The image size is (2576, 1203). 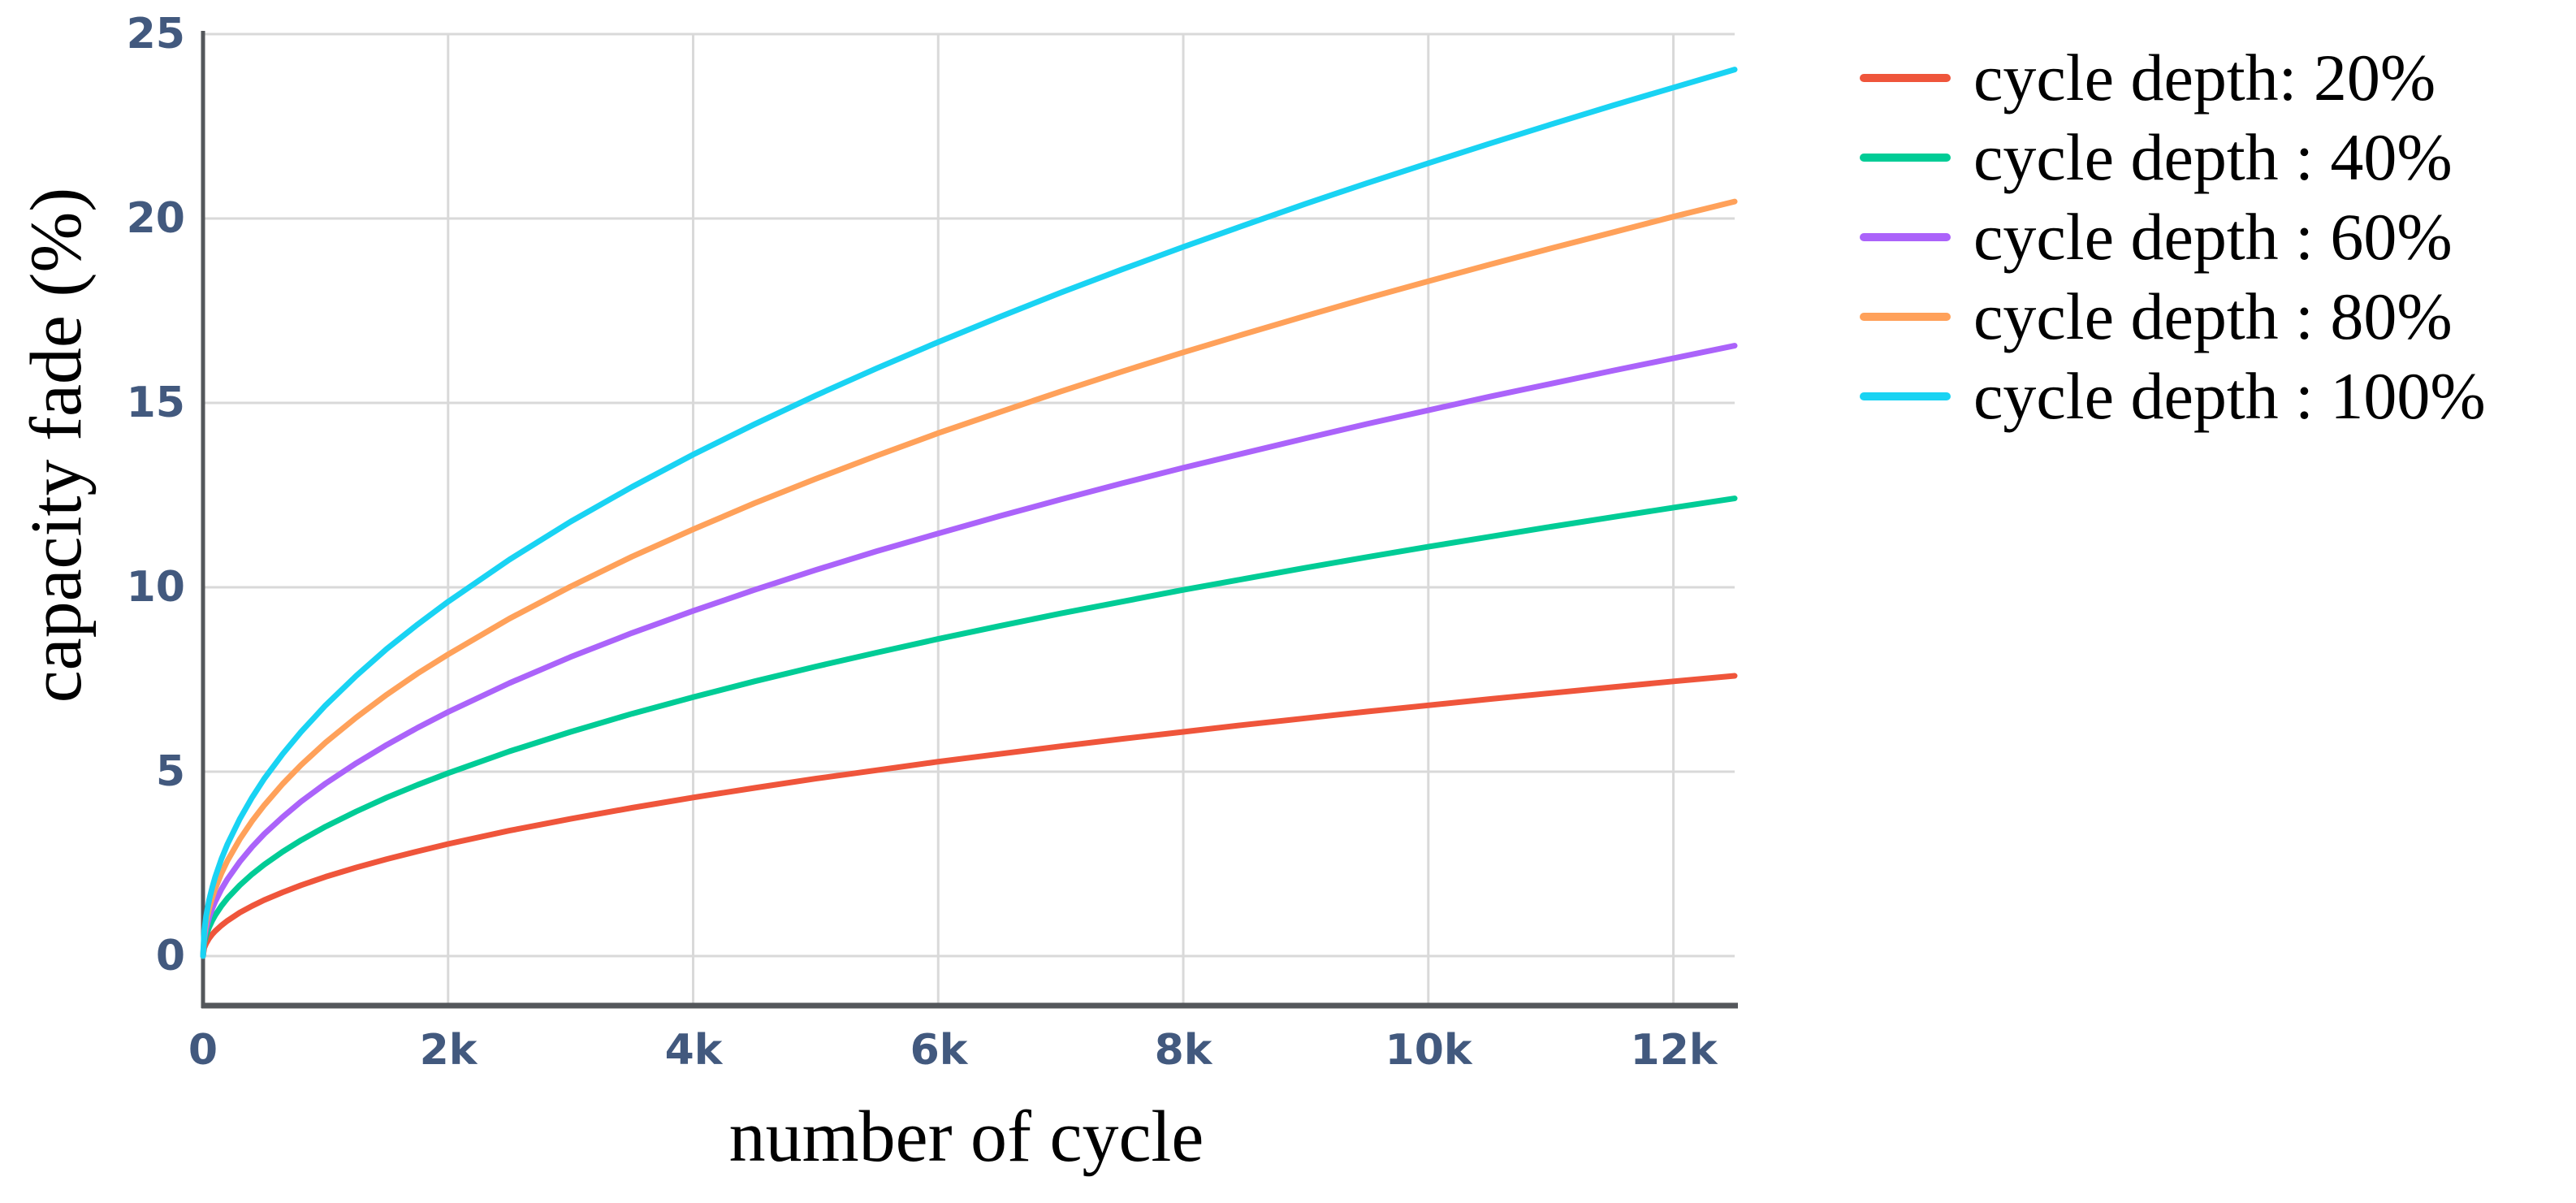 What do you see at coordinates (2229, 396) in the screenshot?
I see `legend-label: cycle depth : 100%` at bounding box center [2229, 396].